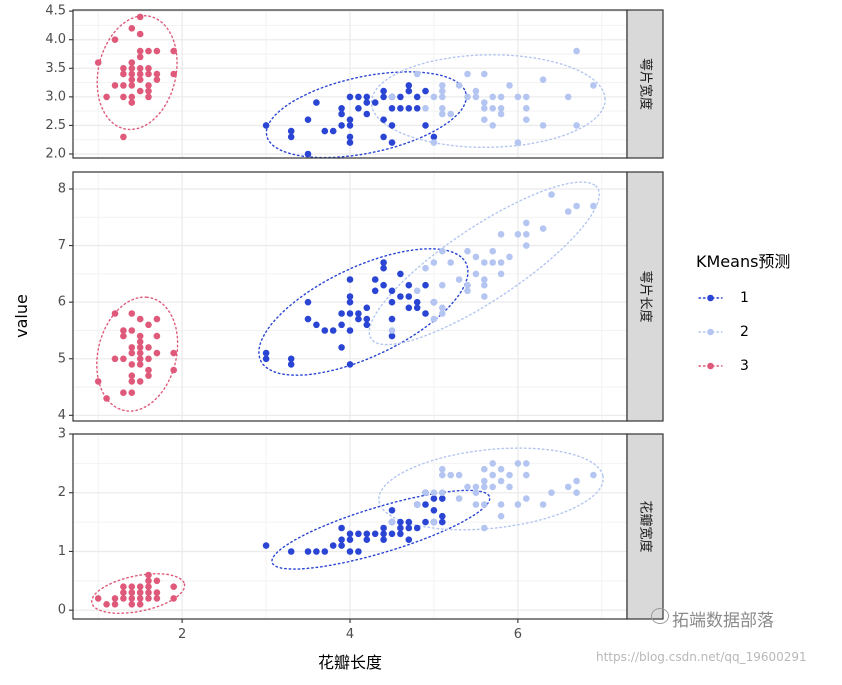 This screenshot has height=685, width=842. I want to click on y-tick-label: 3.0, so click(55, 96).